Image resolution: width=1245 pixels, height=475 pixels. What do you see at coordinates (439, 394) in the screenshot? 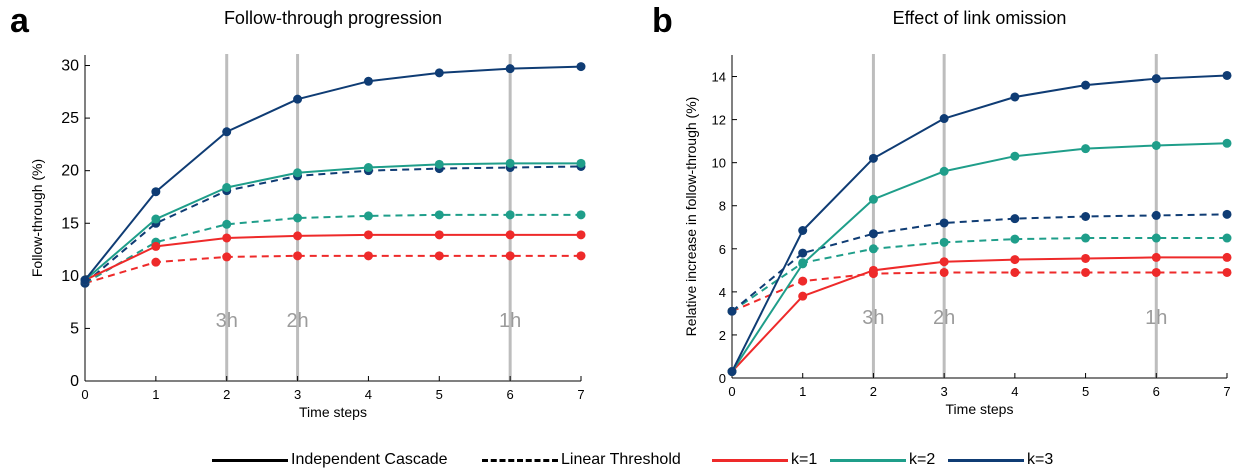
I see `panel-a-x-tick-label: 5` at bounding box center [439, 394].